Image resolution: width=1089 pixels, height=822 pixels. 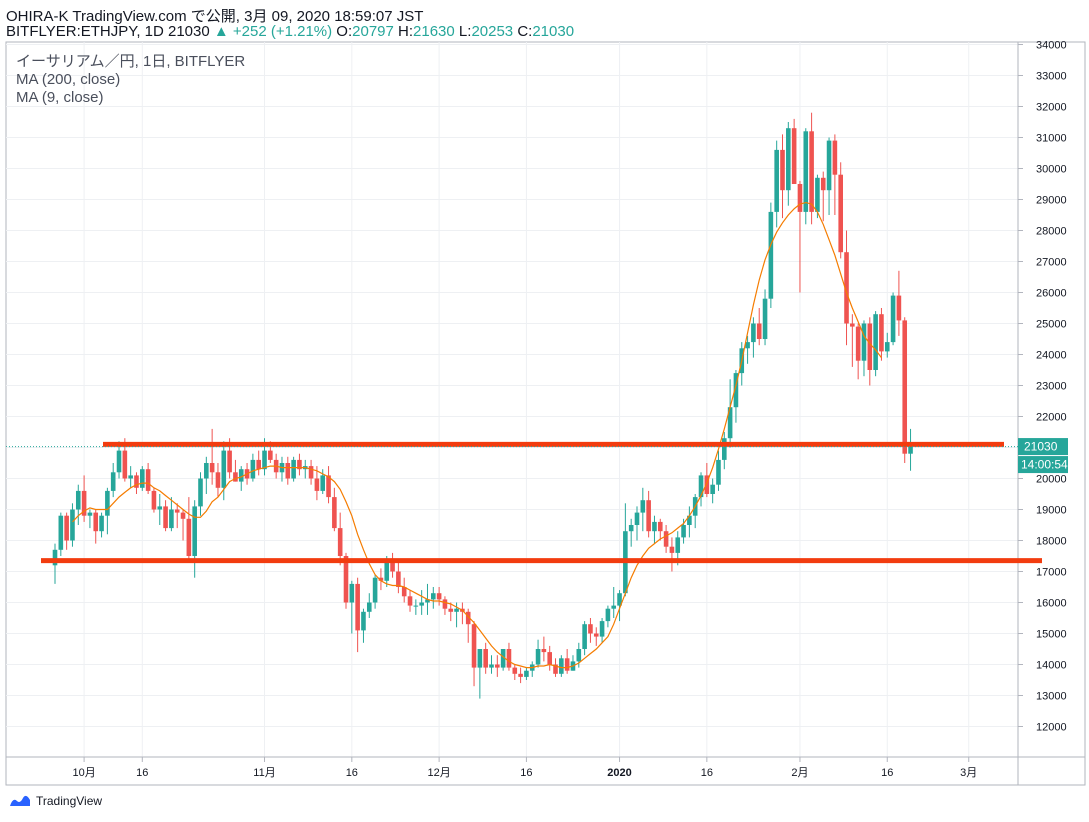 What do you see at coordinates (20, 800) in the screenshot?
I see `tradingview-logo-icon` at bounding box center [20, 800].